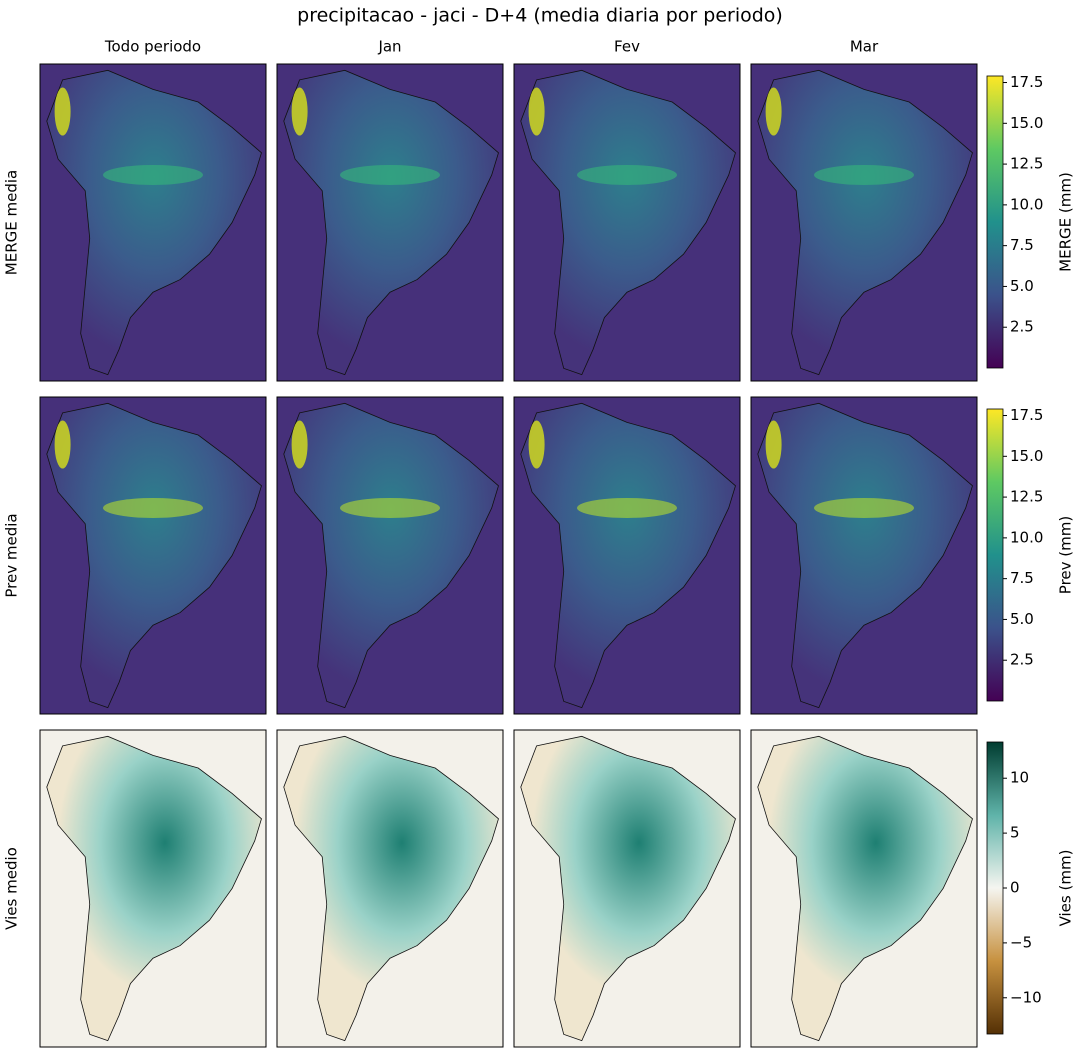 Image resolution: width=1080 pixels, height=1060 pixels. What do you see at coordinates (12, 888) in the screenshot?
I see `row-label: Vies medio` at bounding box center [12, 888].